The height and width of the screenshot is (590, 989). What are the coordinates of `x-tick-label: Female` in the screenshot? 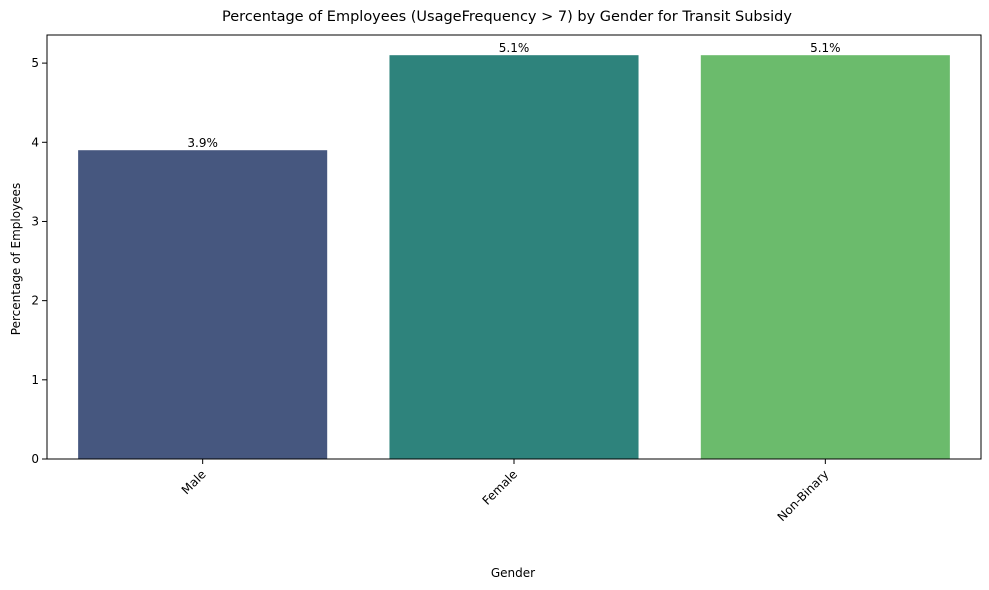 It's located at (500, 487).